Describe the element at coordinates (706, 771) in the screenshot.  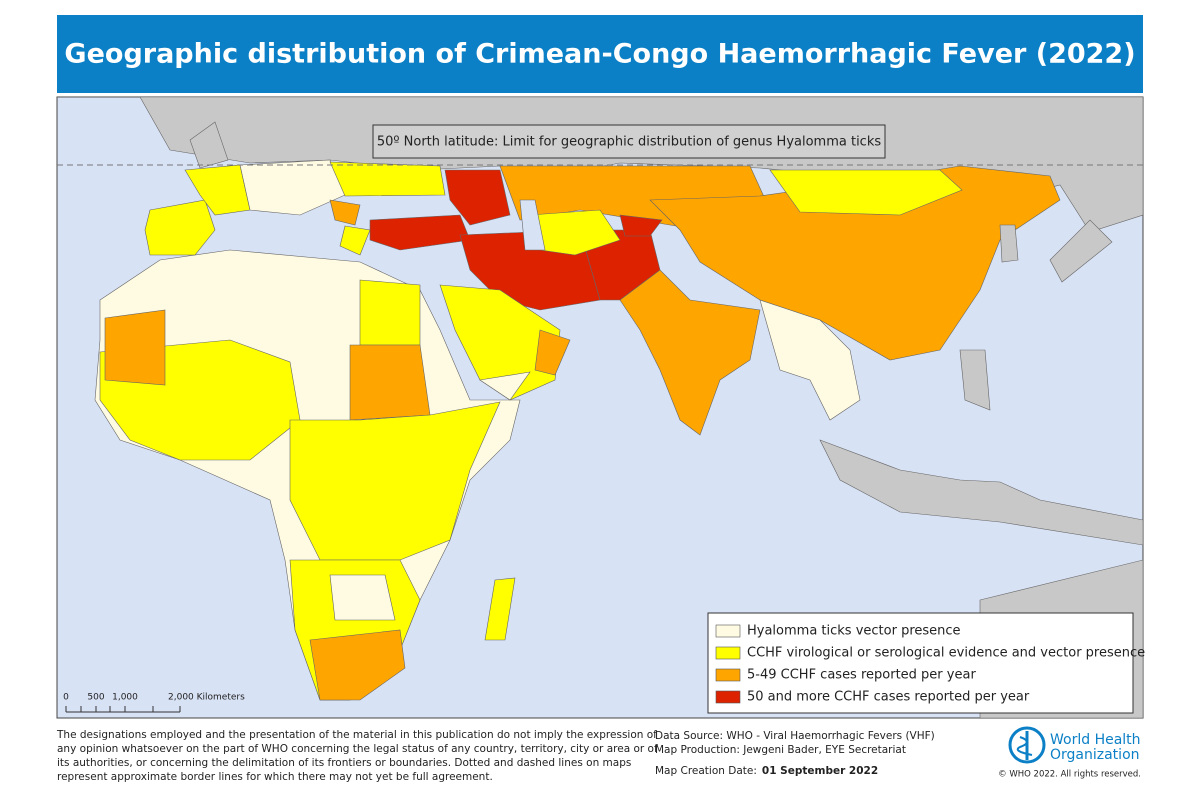
I see `creation-date-label: Map Creation Date:` at that location.